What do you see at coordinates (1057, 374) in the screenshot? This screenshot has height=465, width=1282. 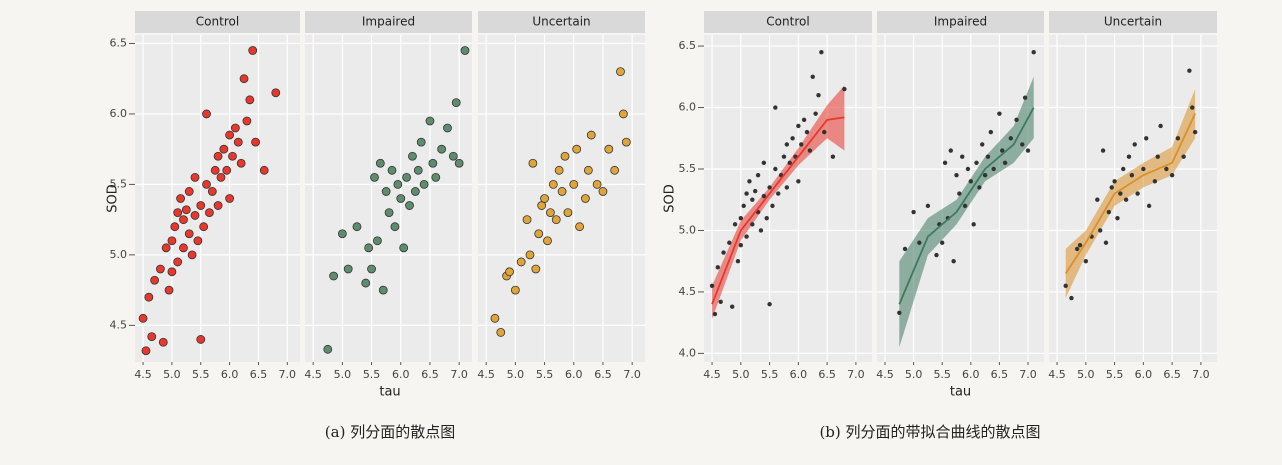 I see `x-tick-label: 4.5` at bounding box center [1057, 374].